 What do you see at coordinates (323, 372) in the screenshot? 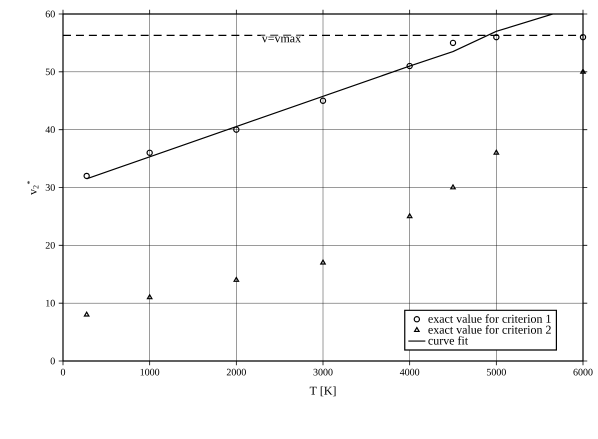
I see `x-tick-label: 3000` at bounding box center [323, 372].